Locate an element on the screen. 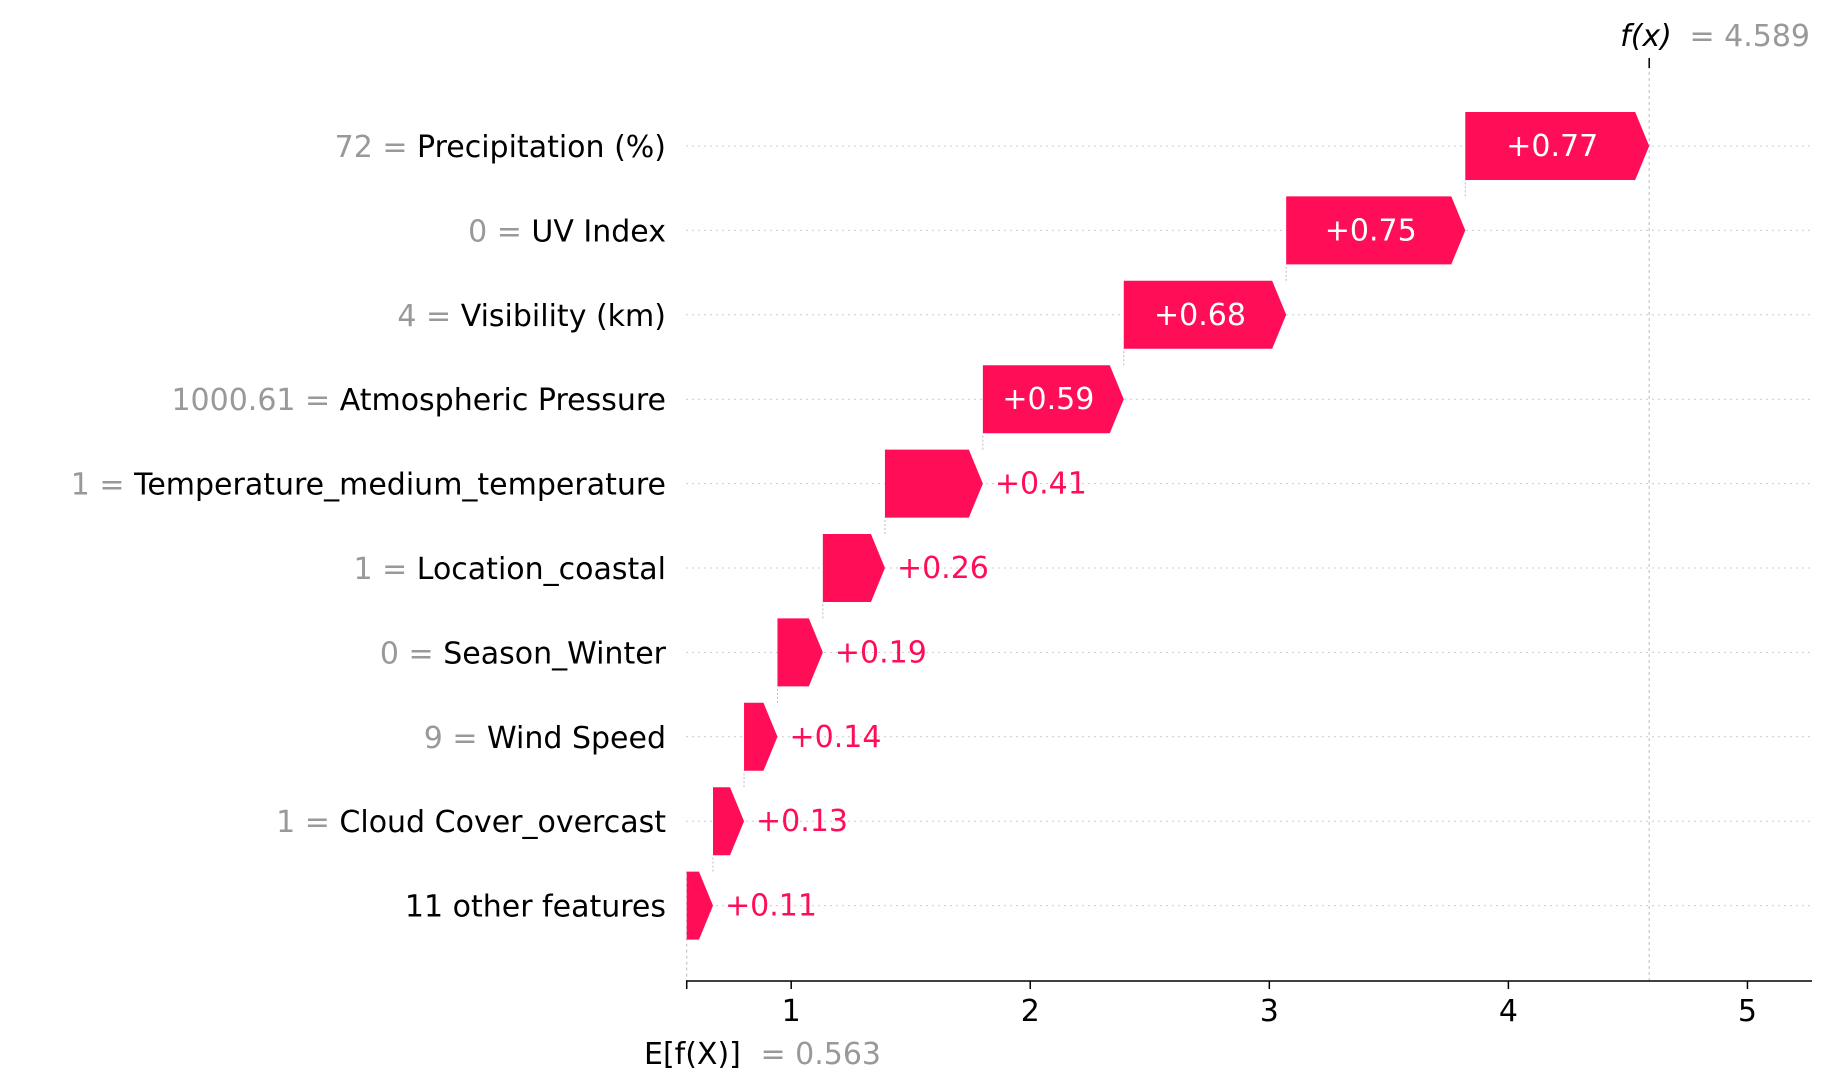 Image resolution: width=1823 pixels, height=1087 pixels. feature-label: 0 = UV Index is located at coordinates (567, 231).